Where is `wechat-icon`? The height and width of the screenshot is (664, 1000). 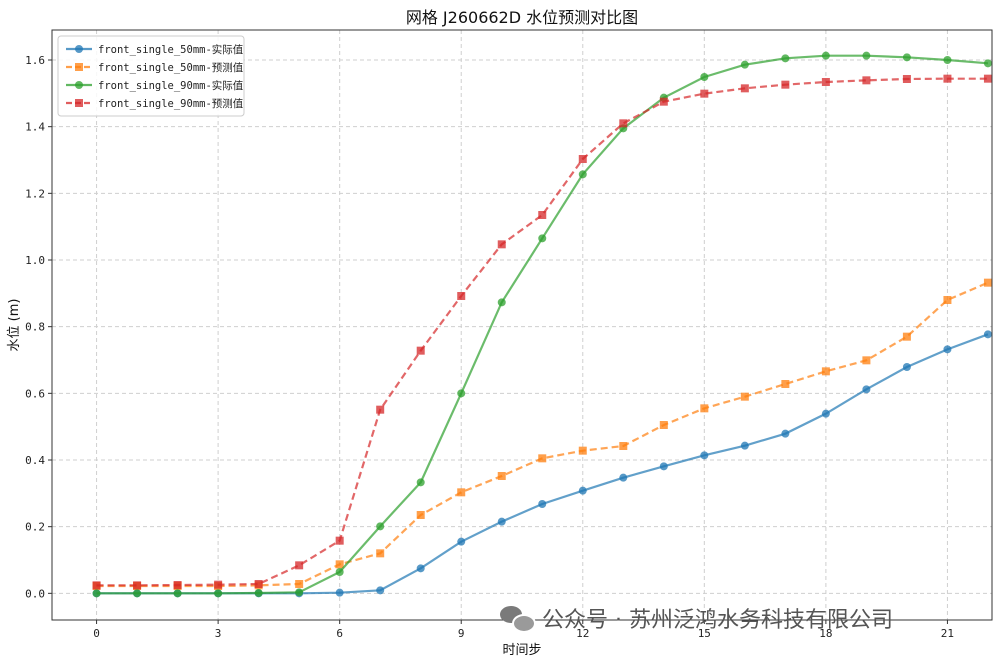 wechat-icon is located at coordinates (518, 618).